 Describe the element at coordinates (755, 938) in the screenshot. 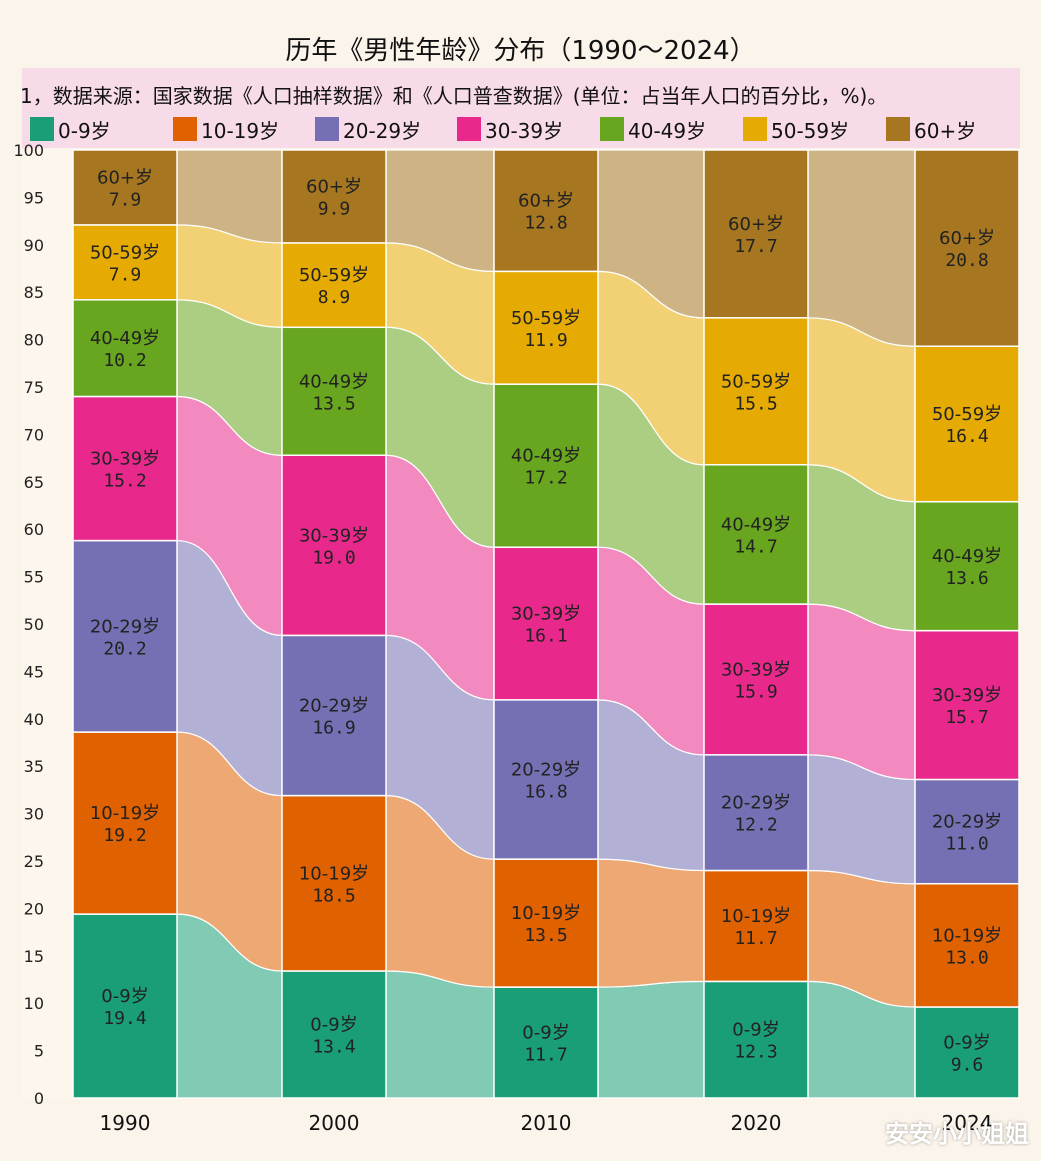

I see `bar-label-value: 11.7` at that location.